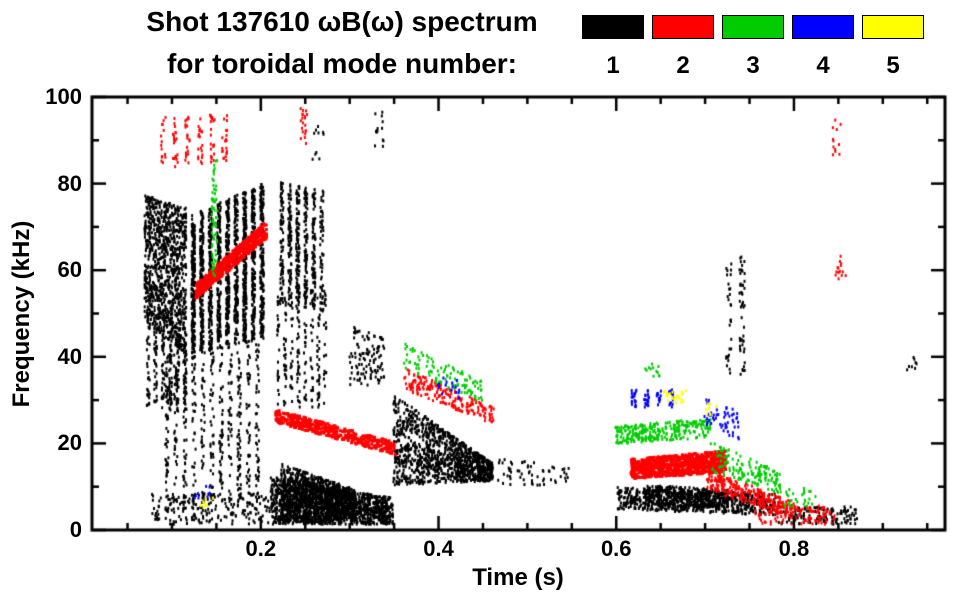  What do you see at coordinates (616, 548) in the screenshot?
I see `x-tick-label: 0.6` at bounding box center [616, 548].